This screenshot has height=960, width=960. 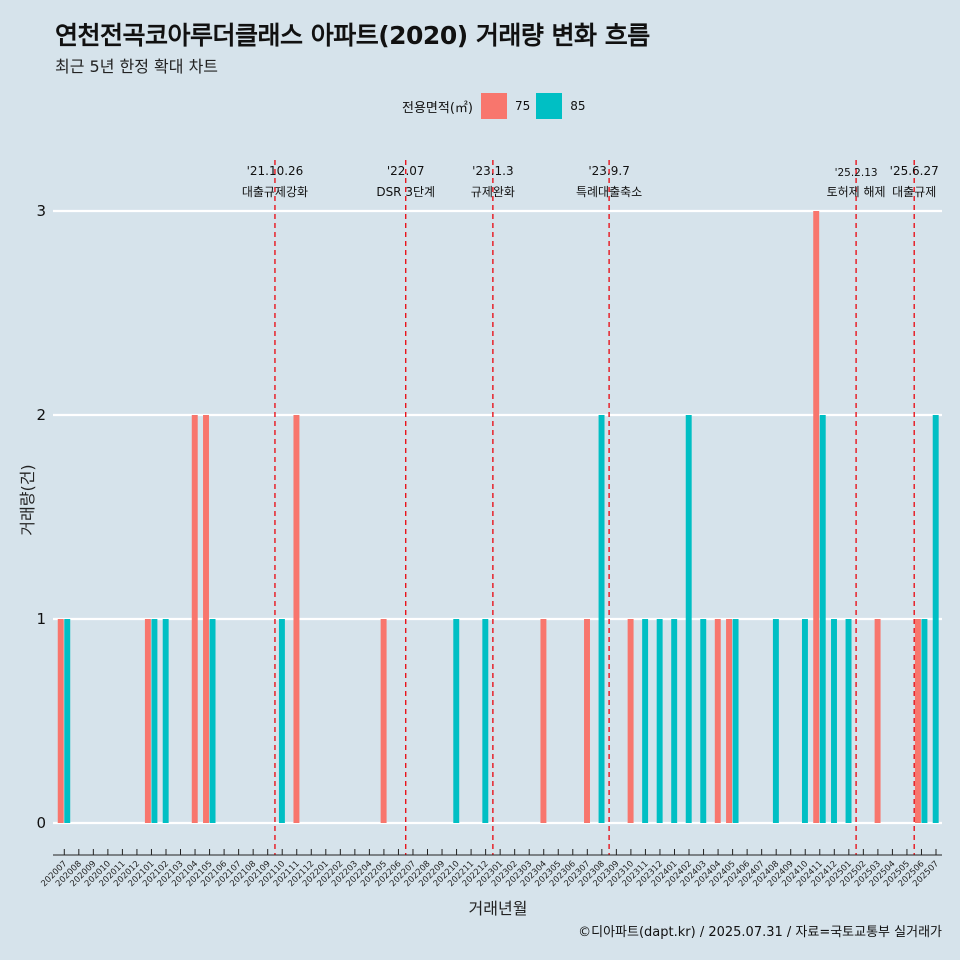 What do you see at coordinates (437, 108) in the screenshot?
I see `legend-title: 전용면적(㎡)` at bounding box center [437, 108].